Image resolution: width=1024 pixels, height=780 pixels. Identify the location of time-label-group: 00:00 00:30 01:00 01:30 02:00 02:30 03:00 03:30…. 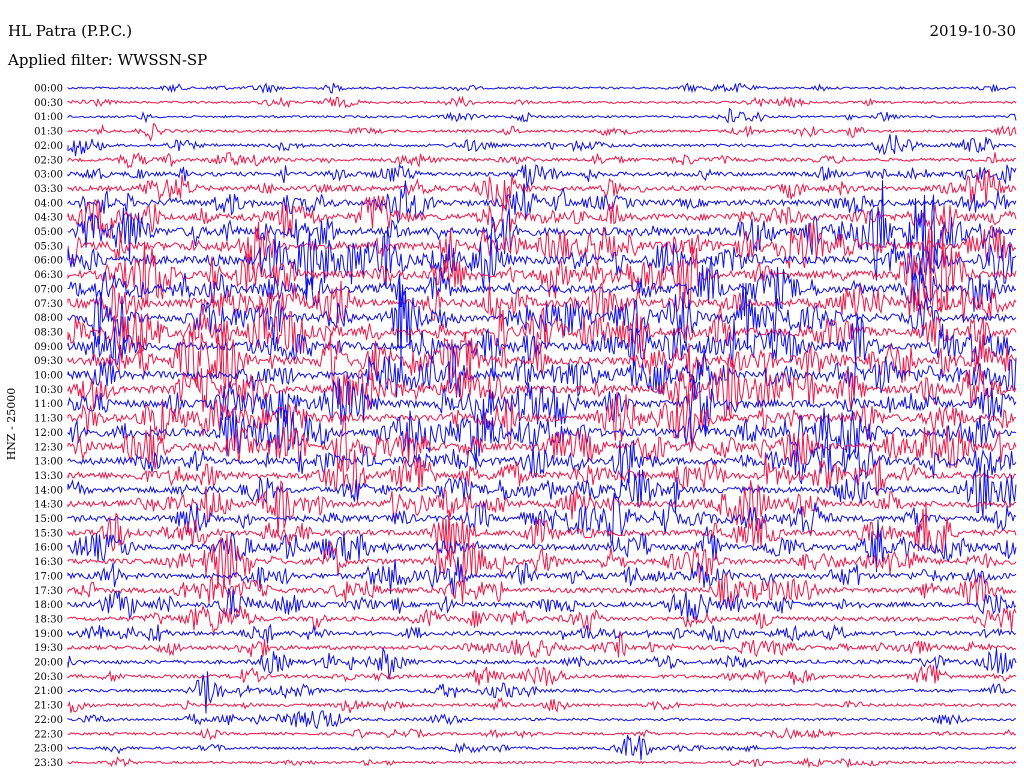
(48, 426).